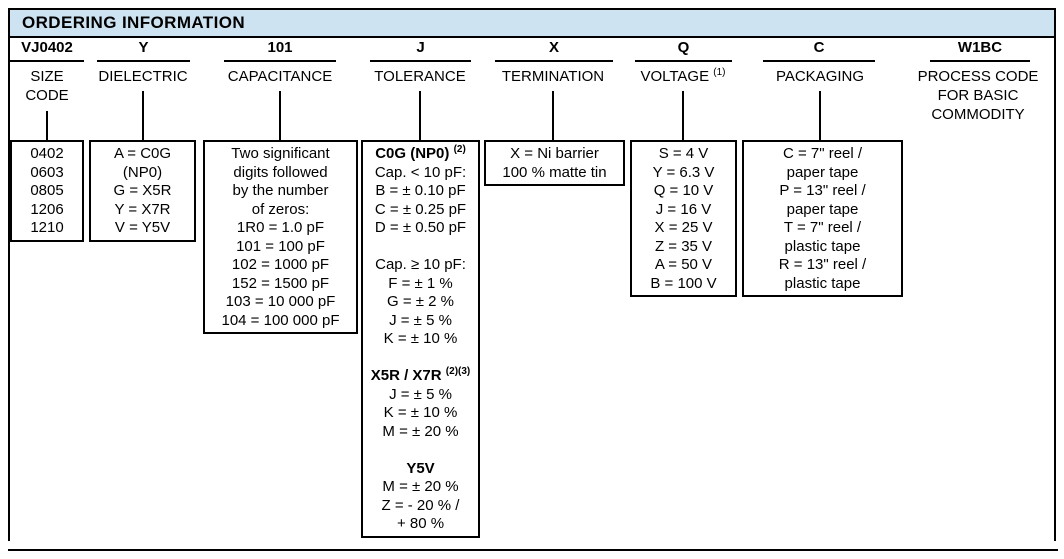  What do you see at coordinates (683, 47) in the screenshot?
I see `code-value: Q` at bounding box center [683, 47].